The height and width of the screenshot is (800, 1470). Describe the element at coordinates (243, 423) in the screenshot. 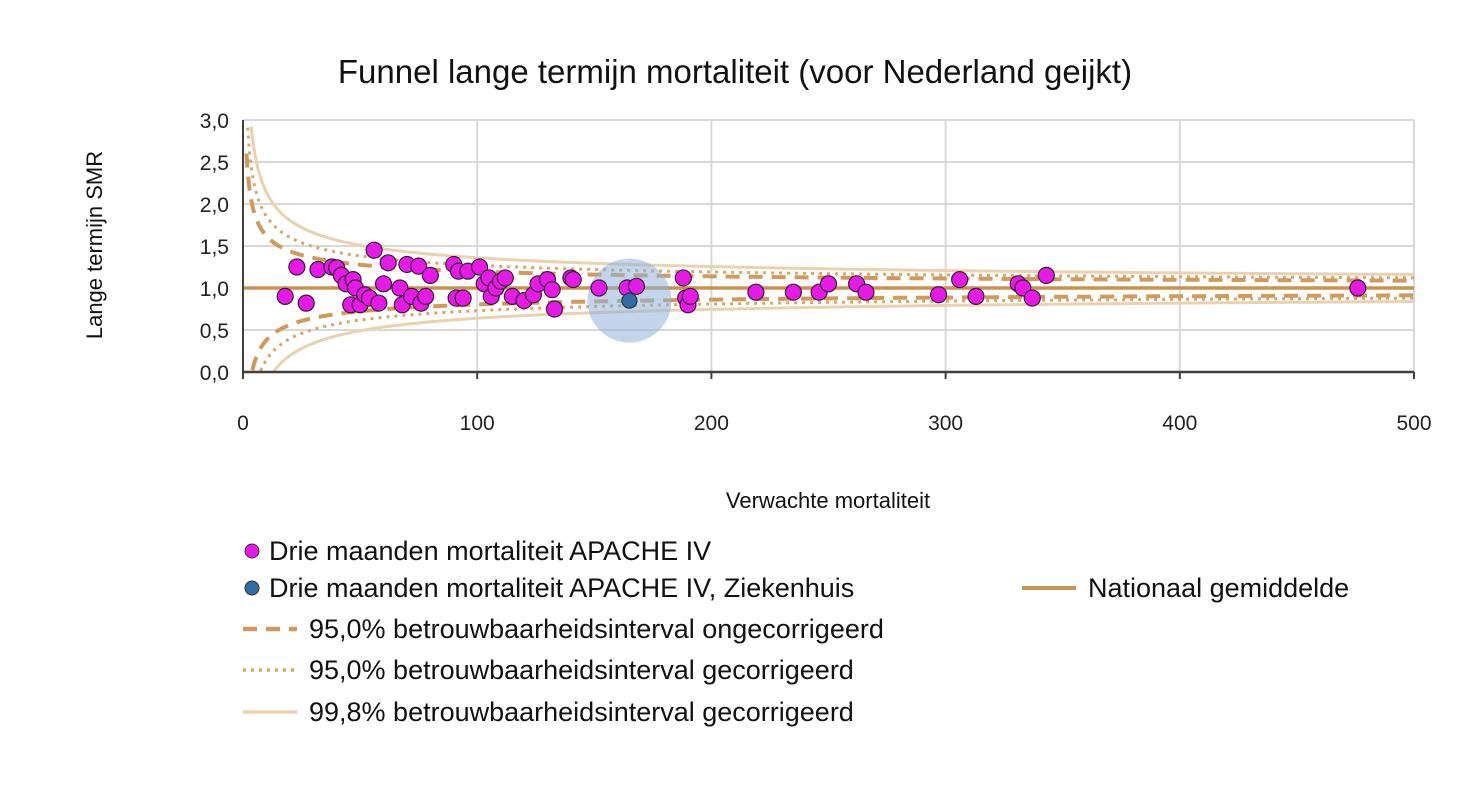

I see `x-tick-label: 0` at that location.